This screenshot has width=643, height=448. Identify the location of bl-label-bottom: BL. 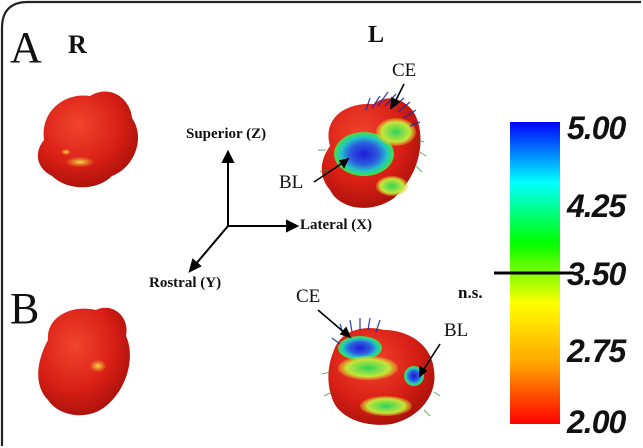
(456, 330).